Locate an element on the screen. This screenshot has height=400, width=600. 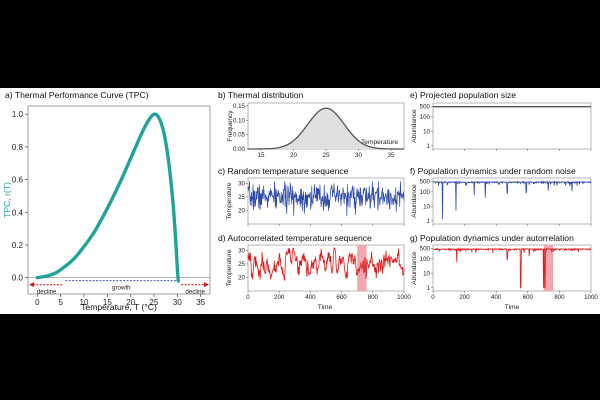
a-xtick-label: 30 is located at coordinates (177, 302).